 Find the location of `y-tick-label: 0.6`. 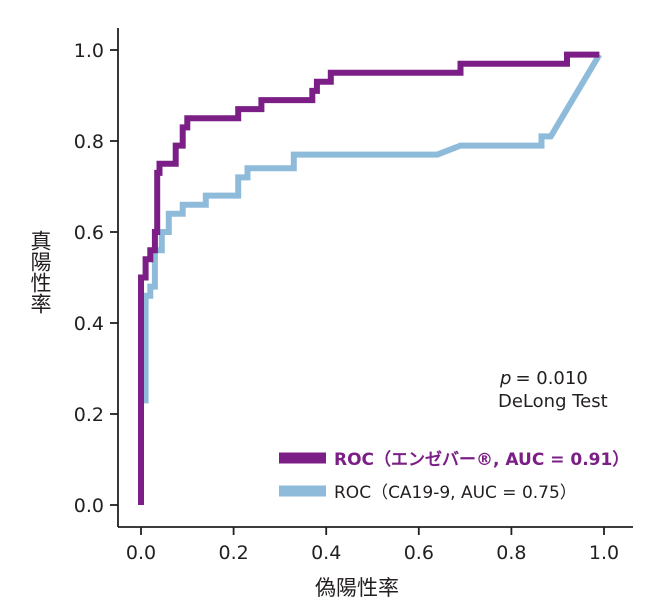

y-tick-label: 0.6 is located at coordinates (89, 233).